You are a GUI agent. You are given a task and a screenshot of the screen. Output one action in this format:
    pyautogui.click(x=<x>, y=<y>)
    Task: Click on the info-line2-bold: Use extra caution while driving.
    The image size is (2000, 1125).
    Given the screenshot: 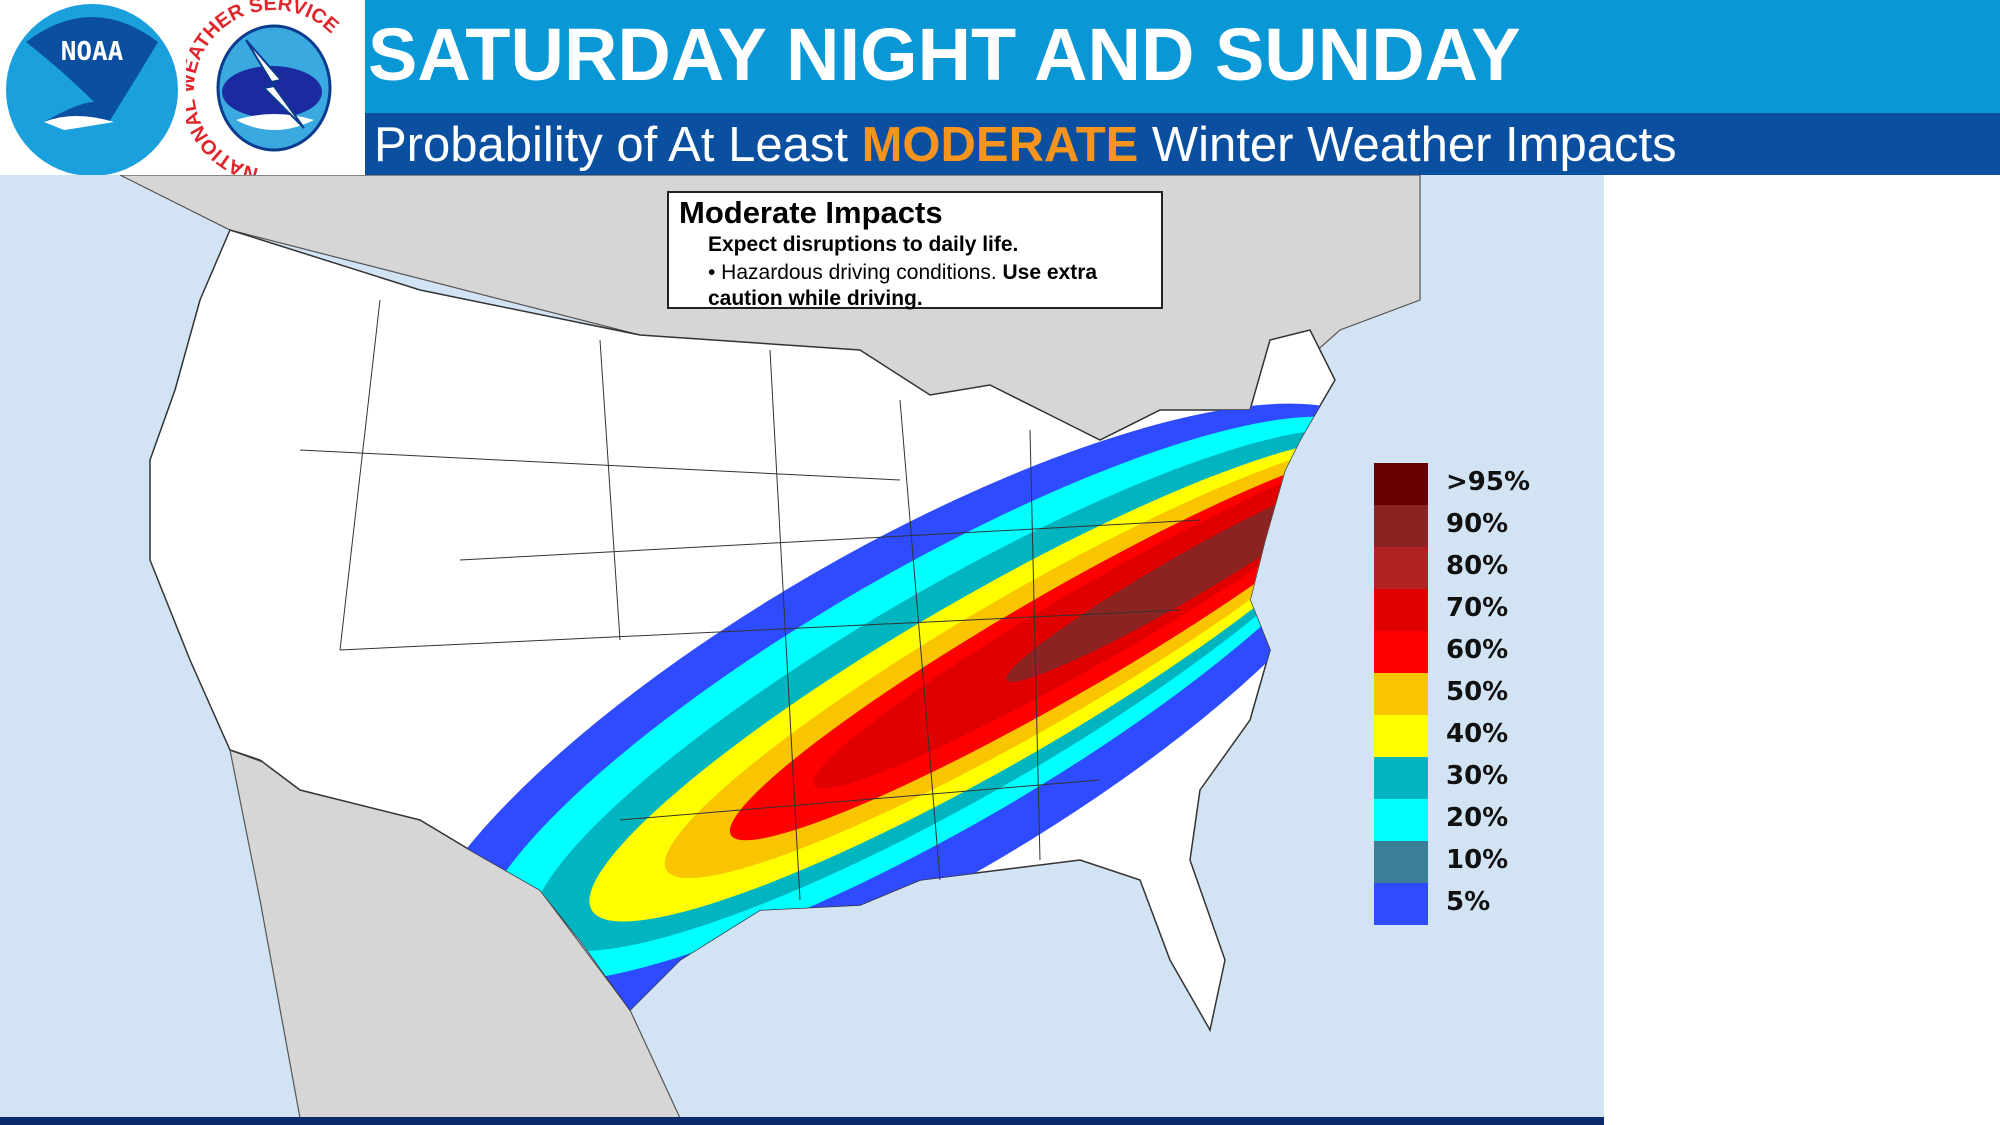 What is the action you would take?
    pyautogui.click(x=903, y=285)
    